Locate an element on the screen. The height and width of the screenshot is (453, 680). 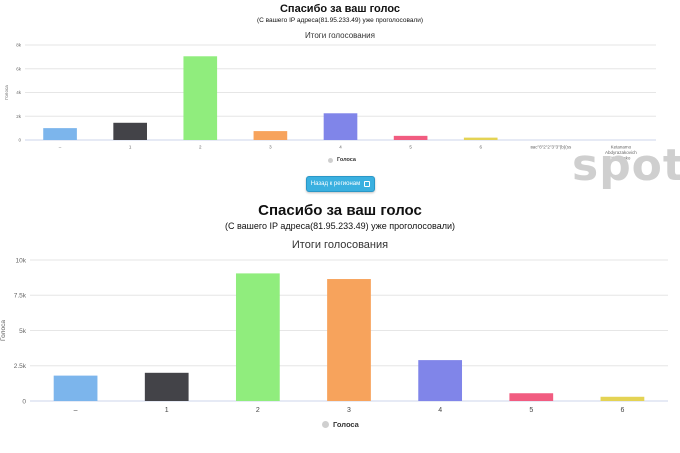
x-tick-label: Abdyrazakovich is located at coordinates (621, 152).